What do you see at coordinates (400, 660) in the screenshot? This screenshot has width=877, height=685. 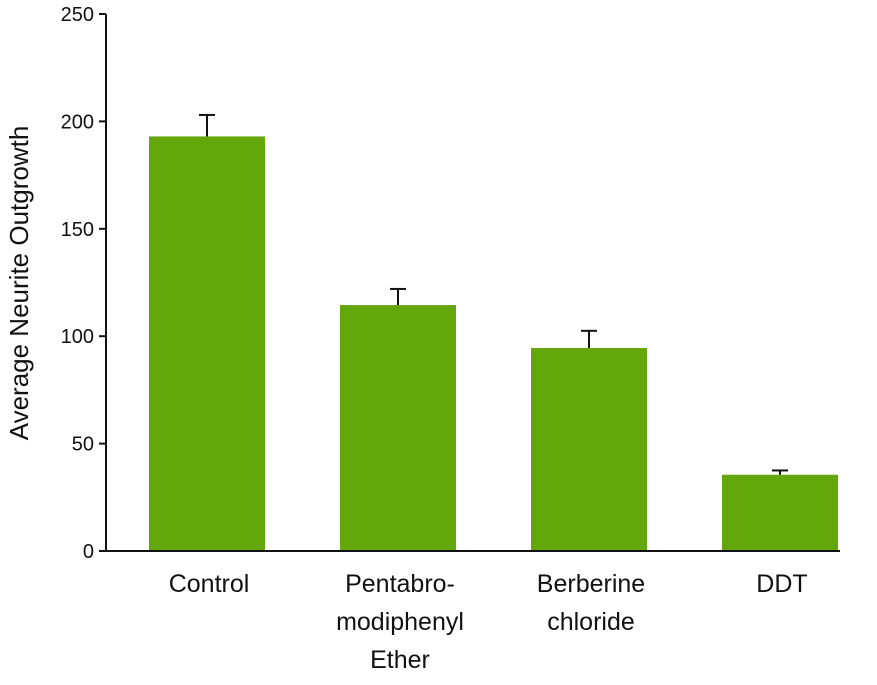 I see `x-tick-label: Ether` at bounding box center [400, 660].